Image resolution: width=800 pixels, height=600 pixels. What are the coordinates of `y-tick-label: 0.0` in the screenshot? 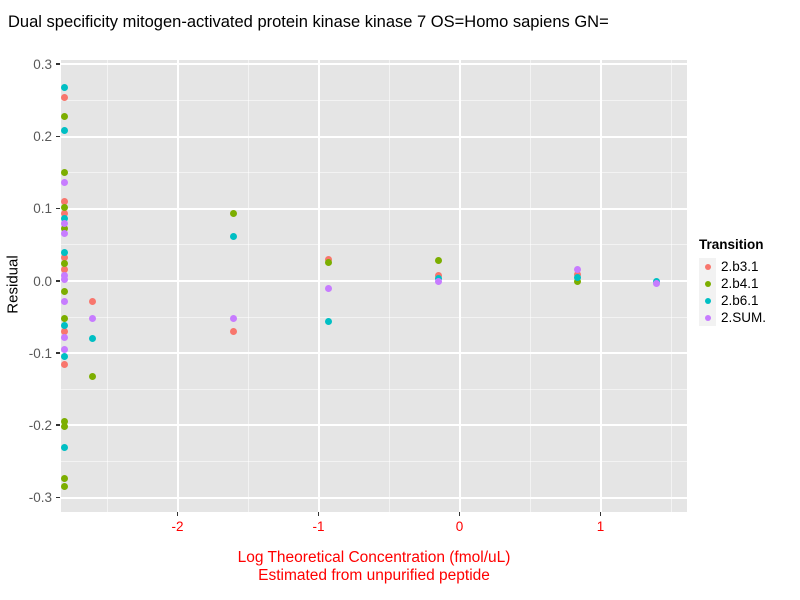 It's located at (42, 281).